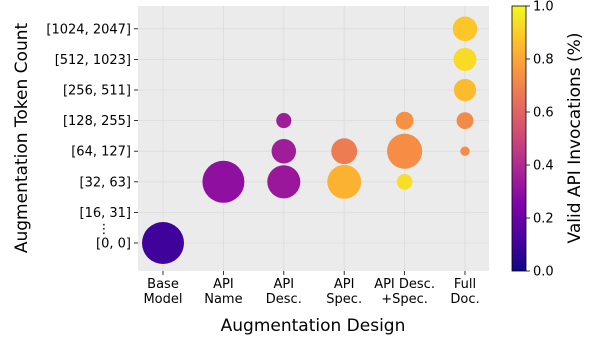 Image resolution: width=592 pixels, height=338 pixels. I want to click on y-tick-label: [64, 127], so click(101, 152).